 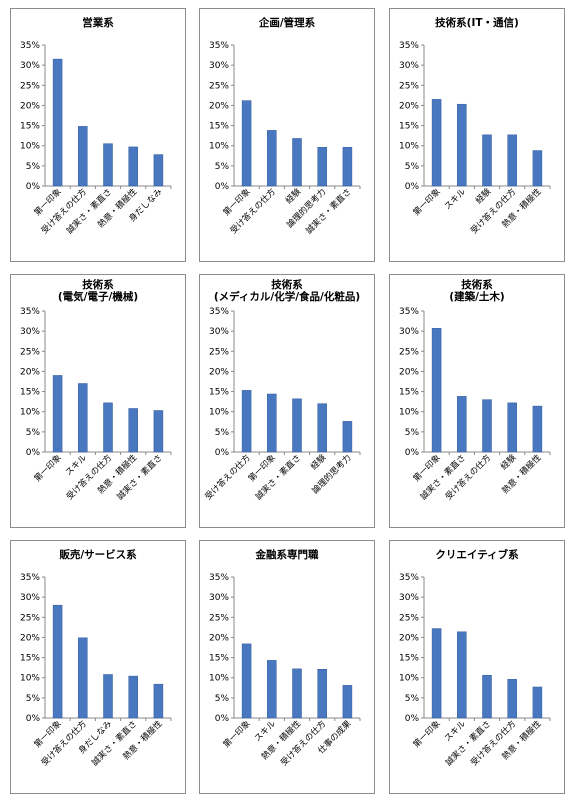 I want to click on chart-title: 技術系(IT・通信), so click(x=477, y=23).